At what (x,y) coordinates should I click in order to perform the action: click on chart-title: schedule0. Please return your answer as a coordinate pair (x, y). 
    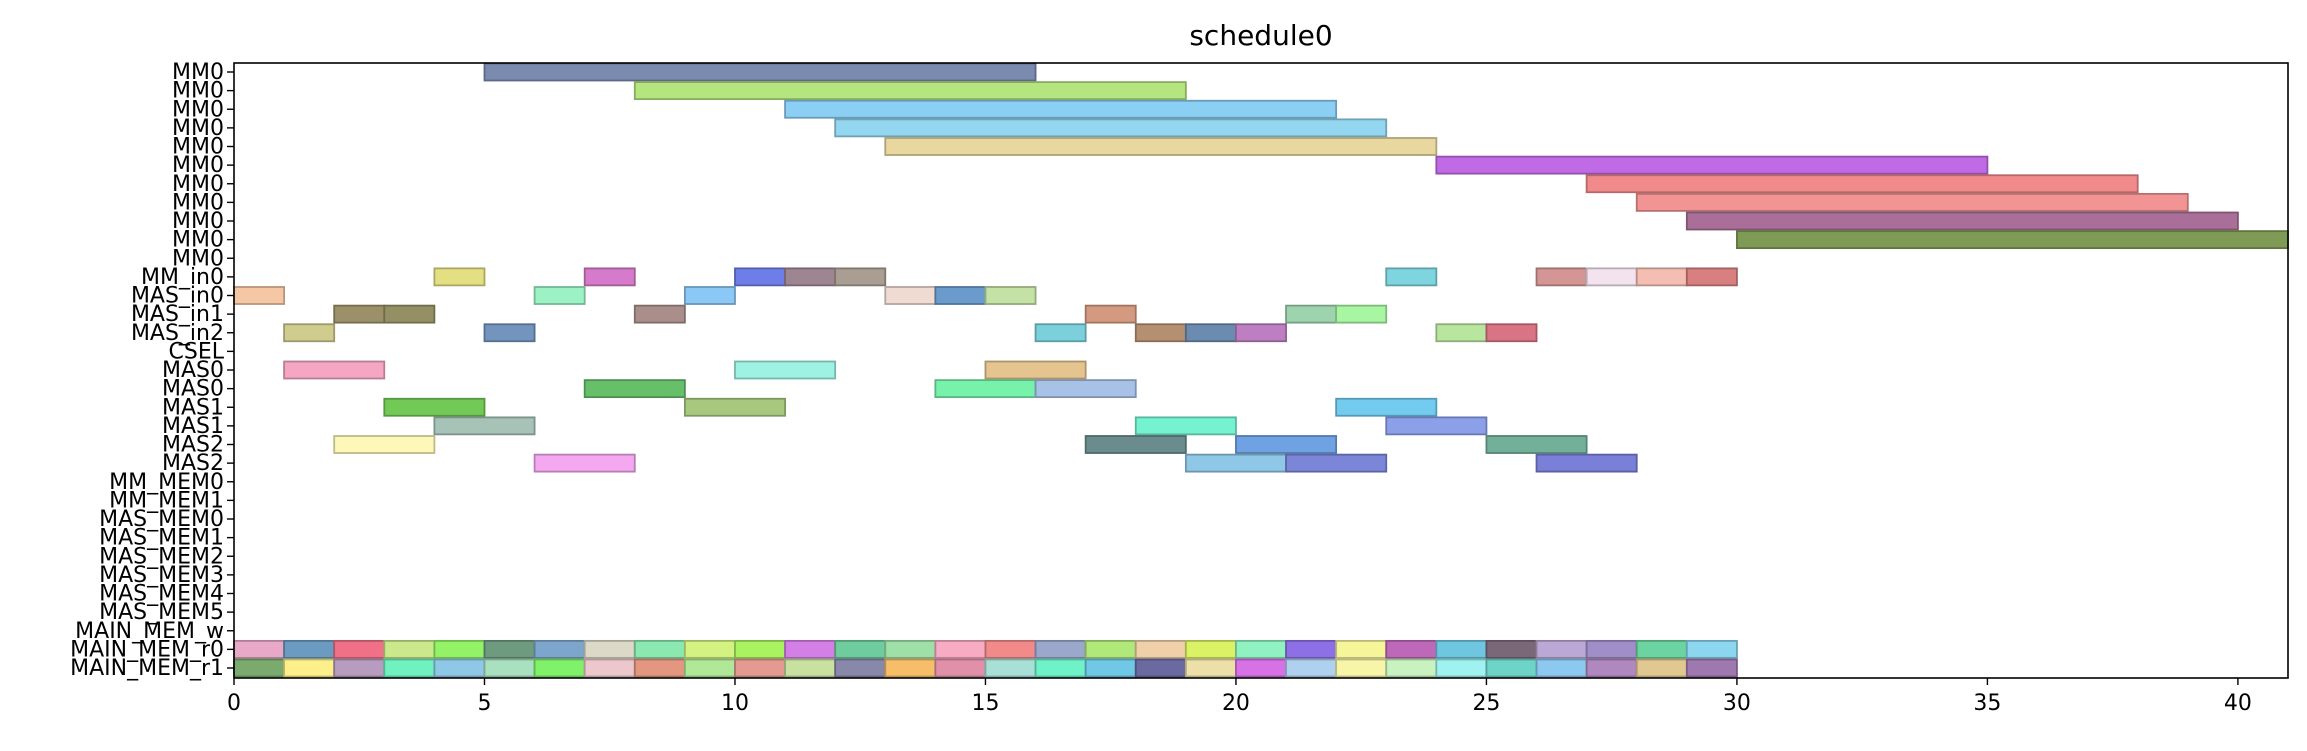
    Looking at the image, I should click on (1260, 35).